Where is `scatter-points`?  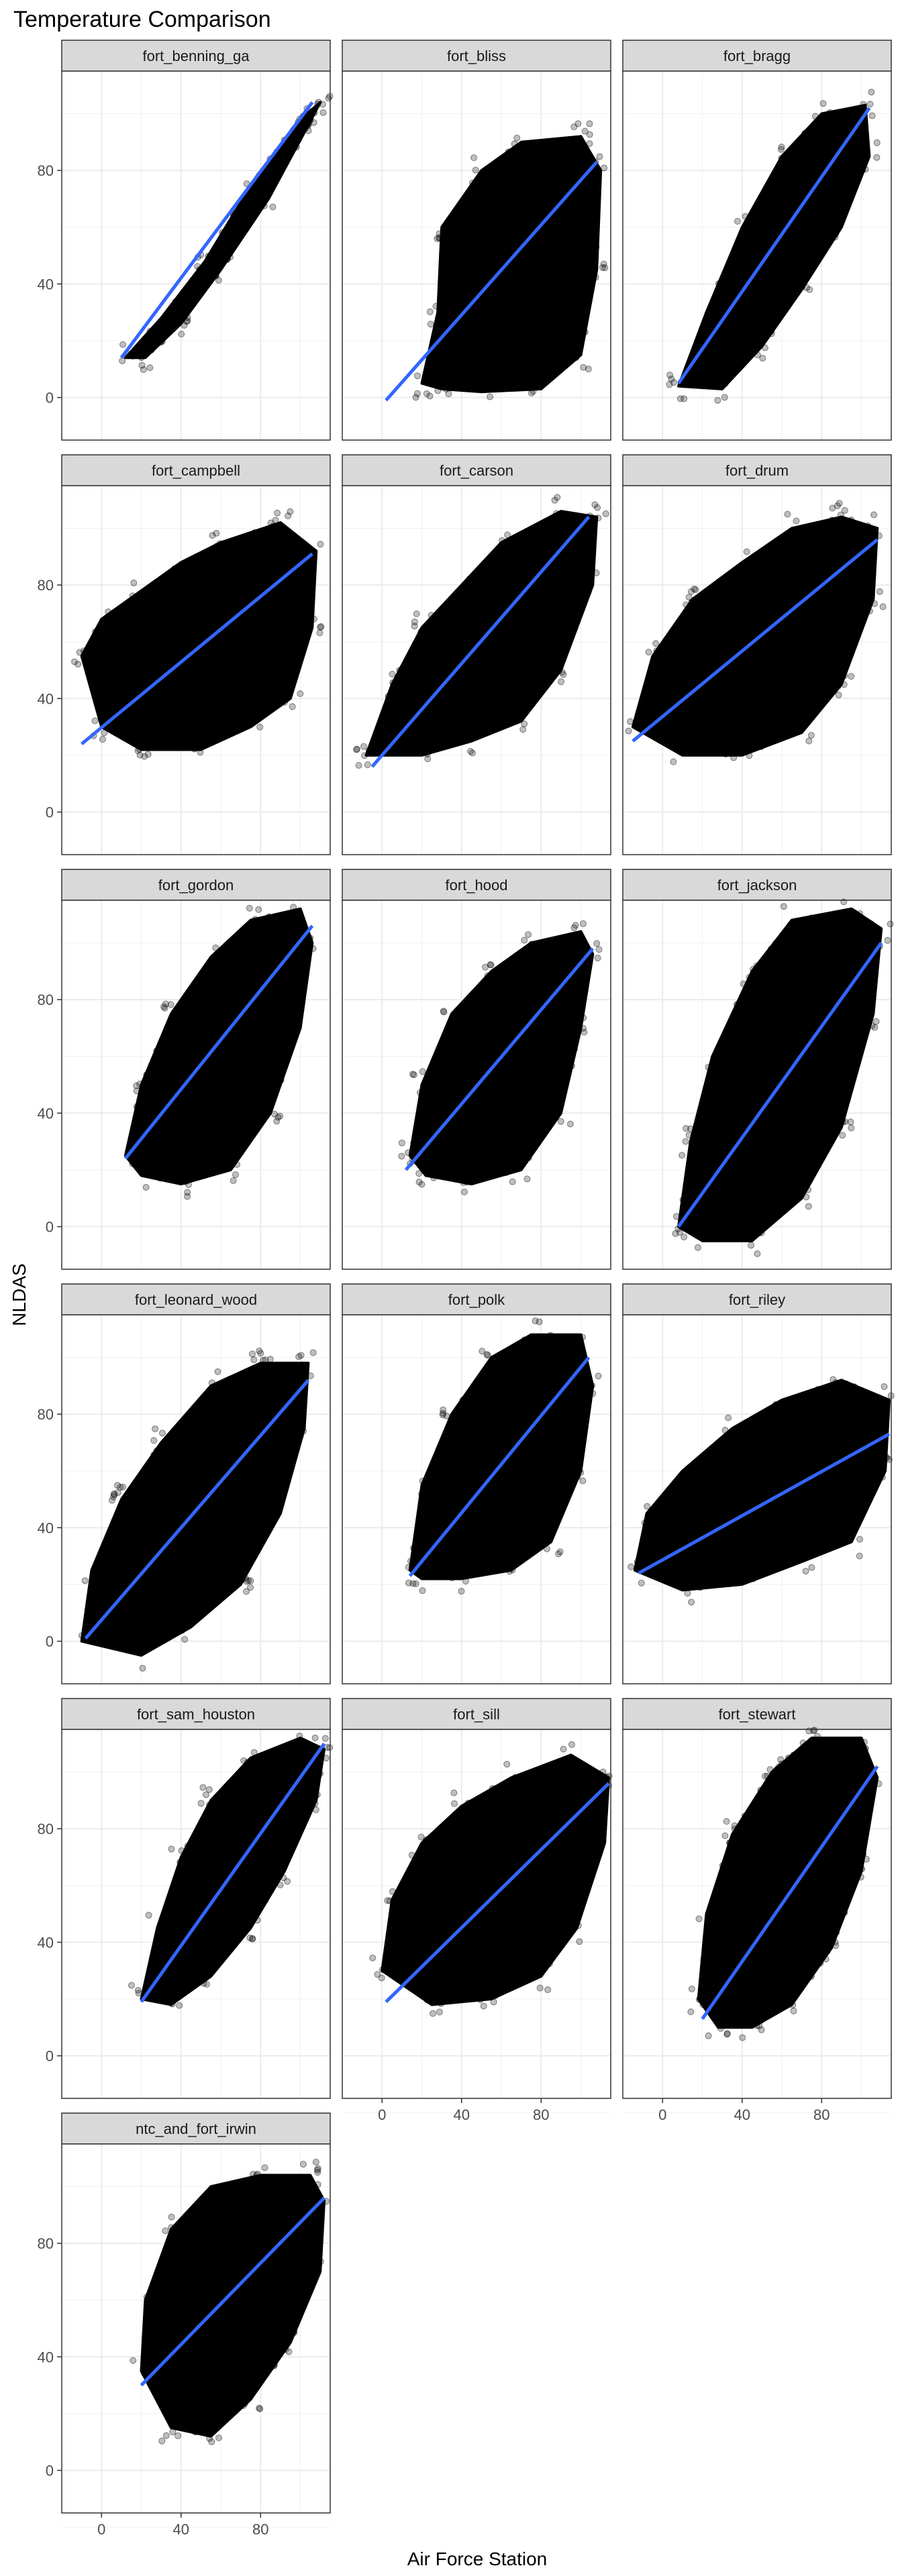
scatter-points is located at coordinates (491, 1879).